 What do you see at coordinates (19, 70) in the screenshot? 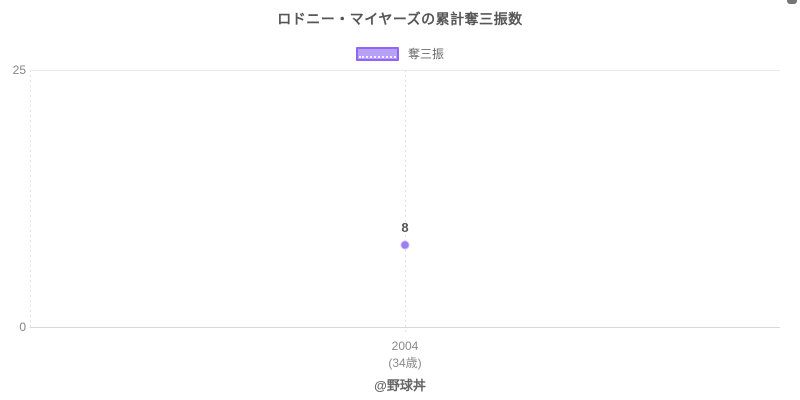
I see `y-tick-25: 25` at bounding box center [19, 70].